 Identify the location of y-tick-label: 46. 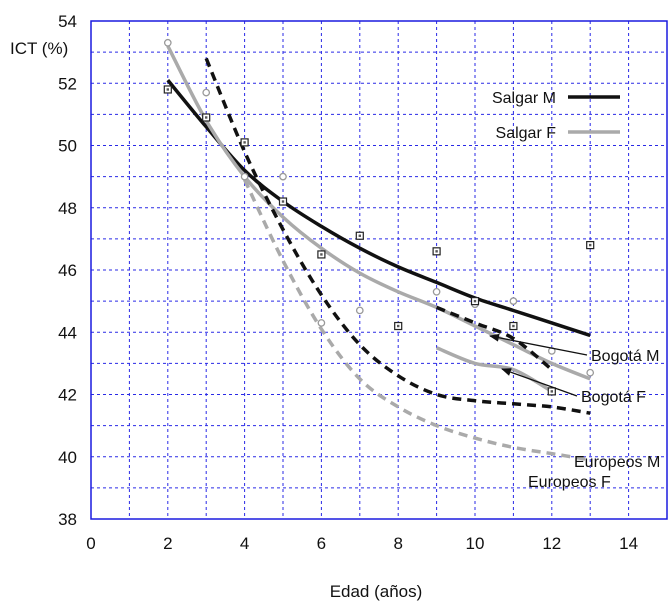
(67, 270).